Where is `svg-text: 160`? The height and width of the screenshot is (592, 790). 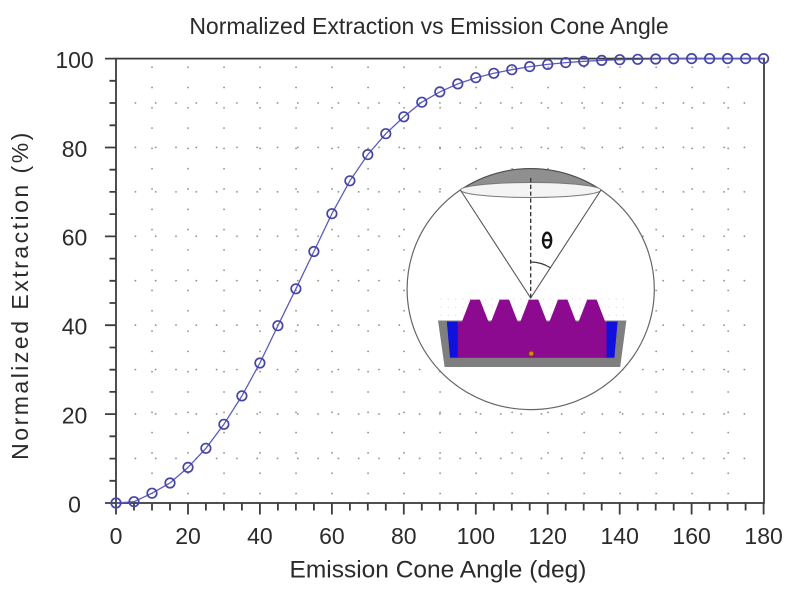 svg-text: 160 is located at coordinates (691, 536).